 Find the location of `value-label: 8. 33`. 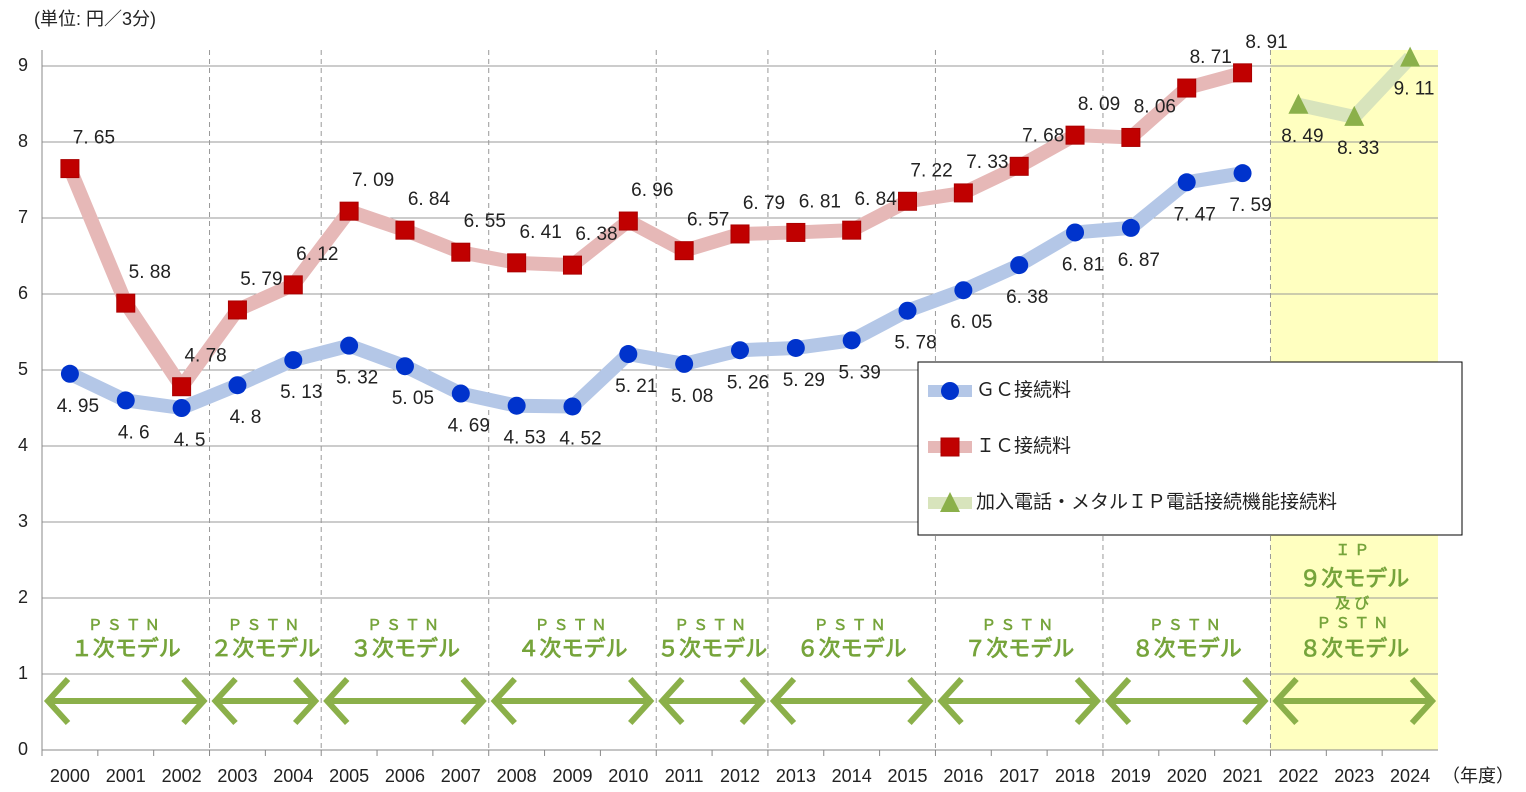

value-label: 8. 33 is located at coordinates (1358, 148).